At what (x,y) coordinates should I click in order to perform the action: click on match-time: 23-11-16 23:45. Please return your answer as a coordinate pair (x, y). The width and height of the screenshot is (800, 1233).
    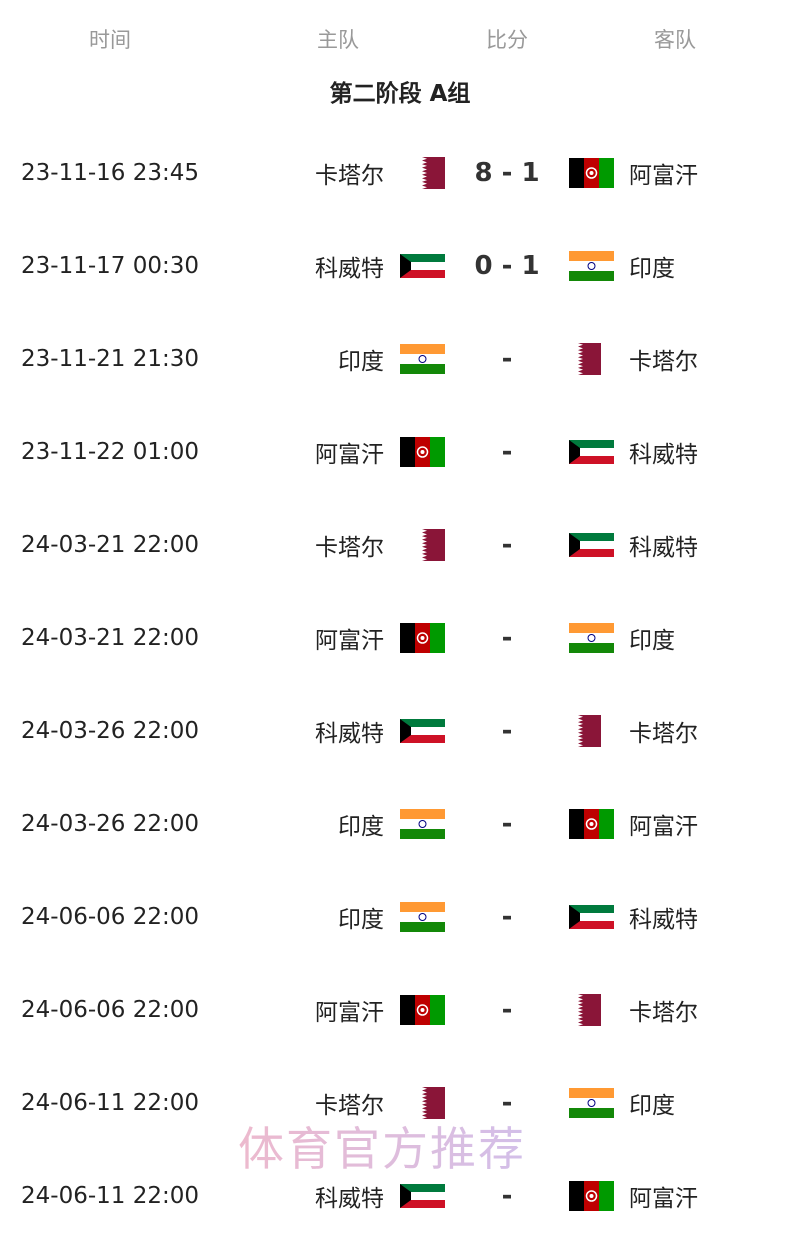
    Looking at the image, I should click on (110, 173).